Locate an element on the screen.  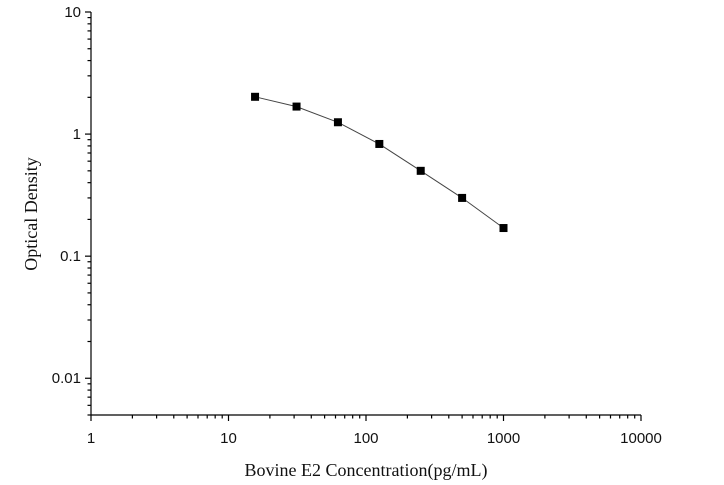
x-axis-ticks is located at coordinates (366, 418).